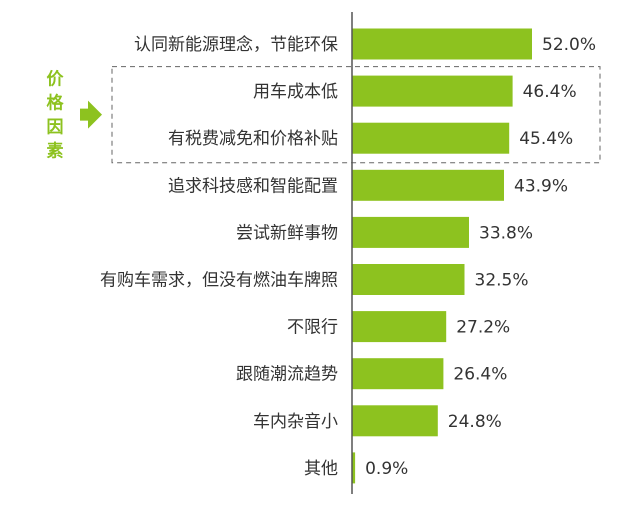 The height and width of the screenshot is (512, 642). What do you see at coordinates (550, 92) in the screenshot?
I see `value-label-1: 46.4%` at bounding box center [550, 92].